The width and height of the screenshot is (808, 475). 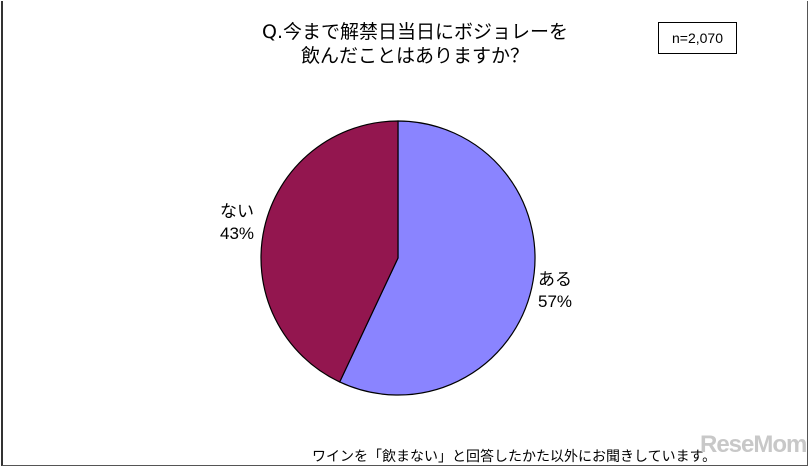 I want to click on slice-label-nai-name: ない, so click(x=237, y=212).